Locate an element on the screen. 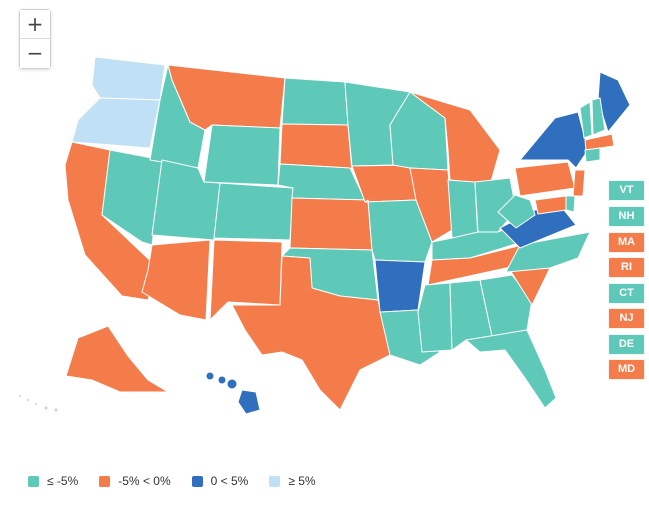 The width and height of the screenshot is (649, 519). legend-label: ≥ 5% is located at coordinates (302, 481).